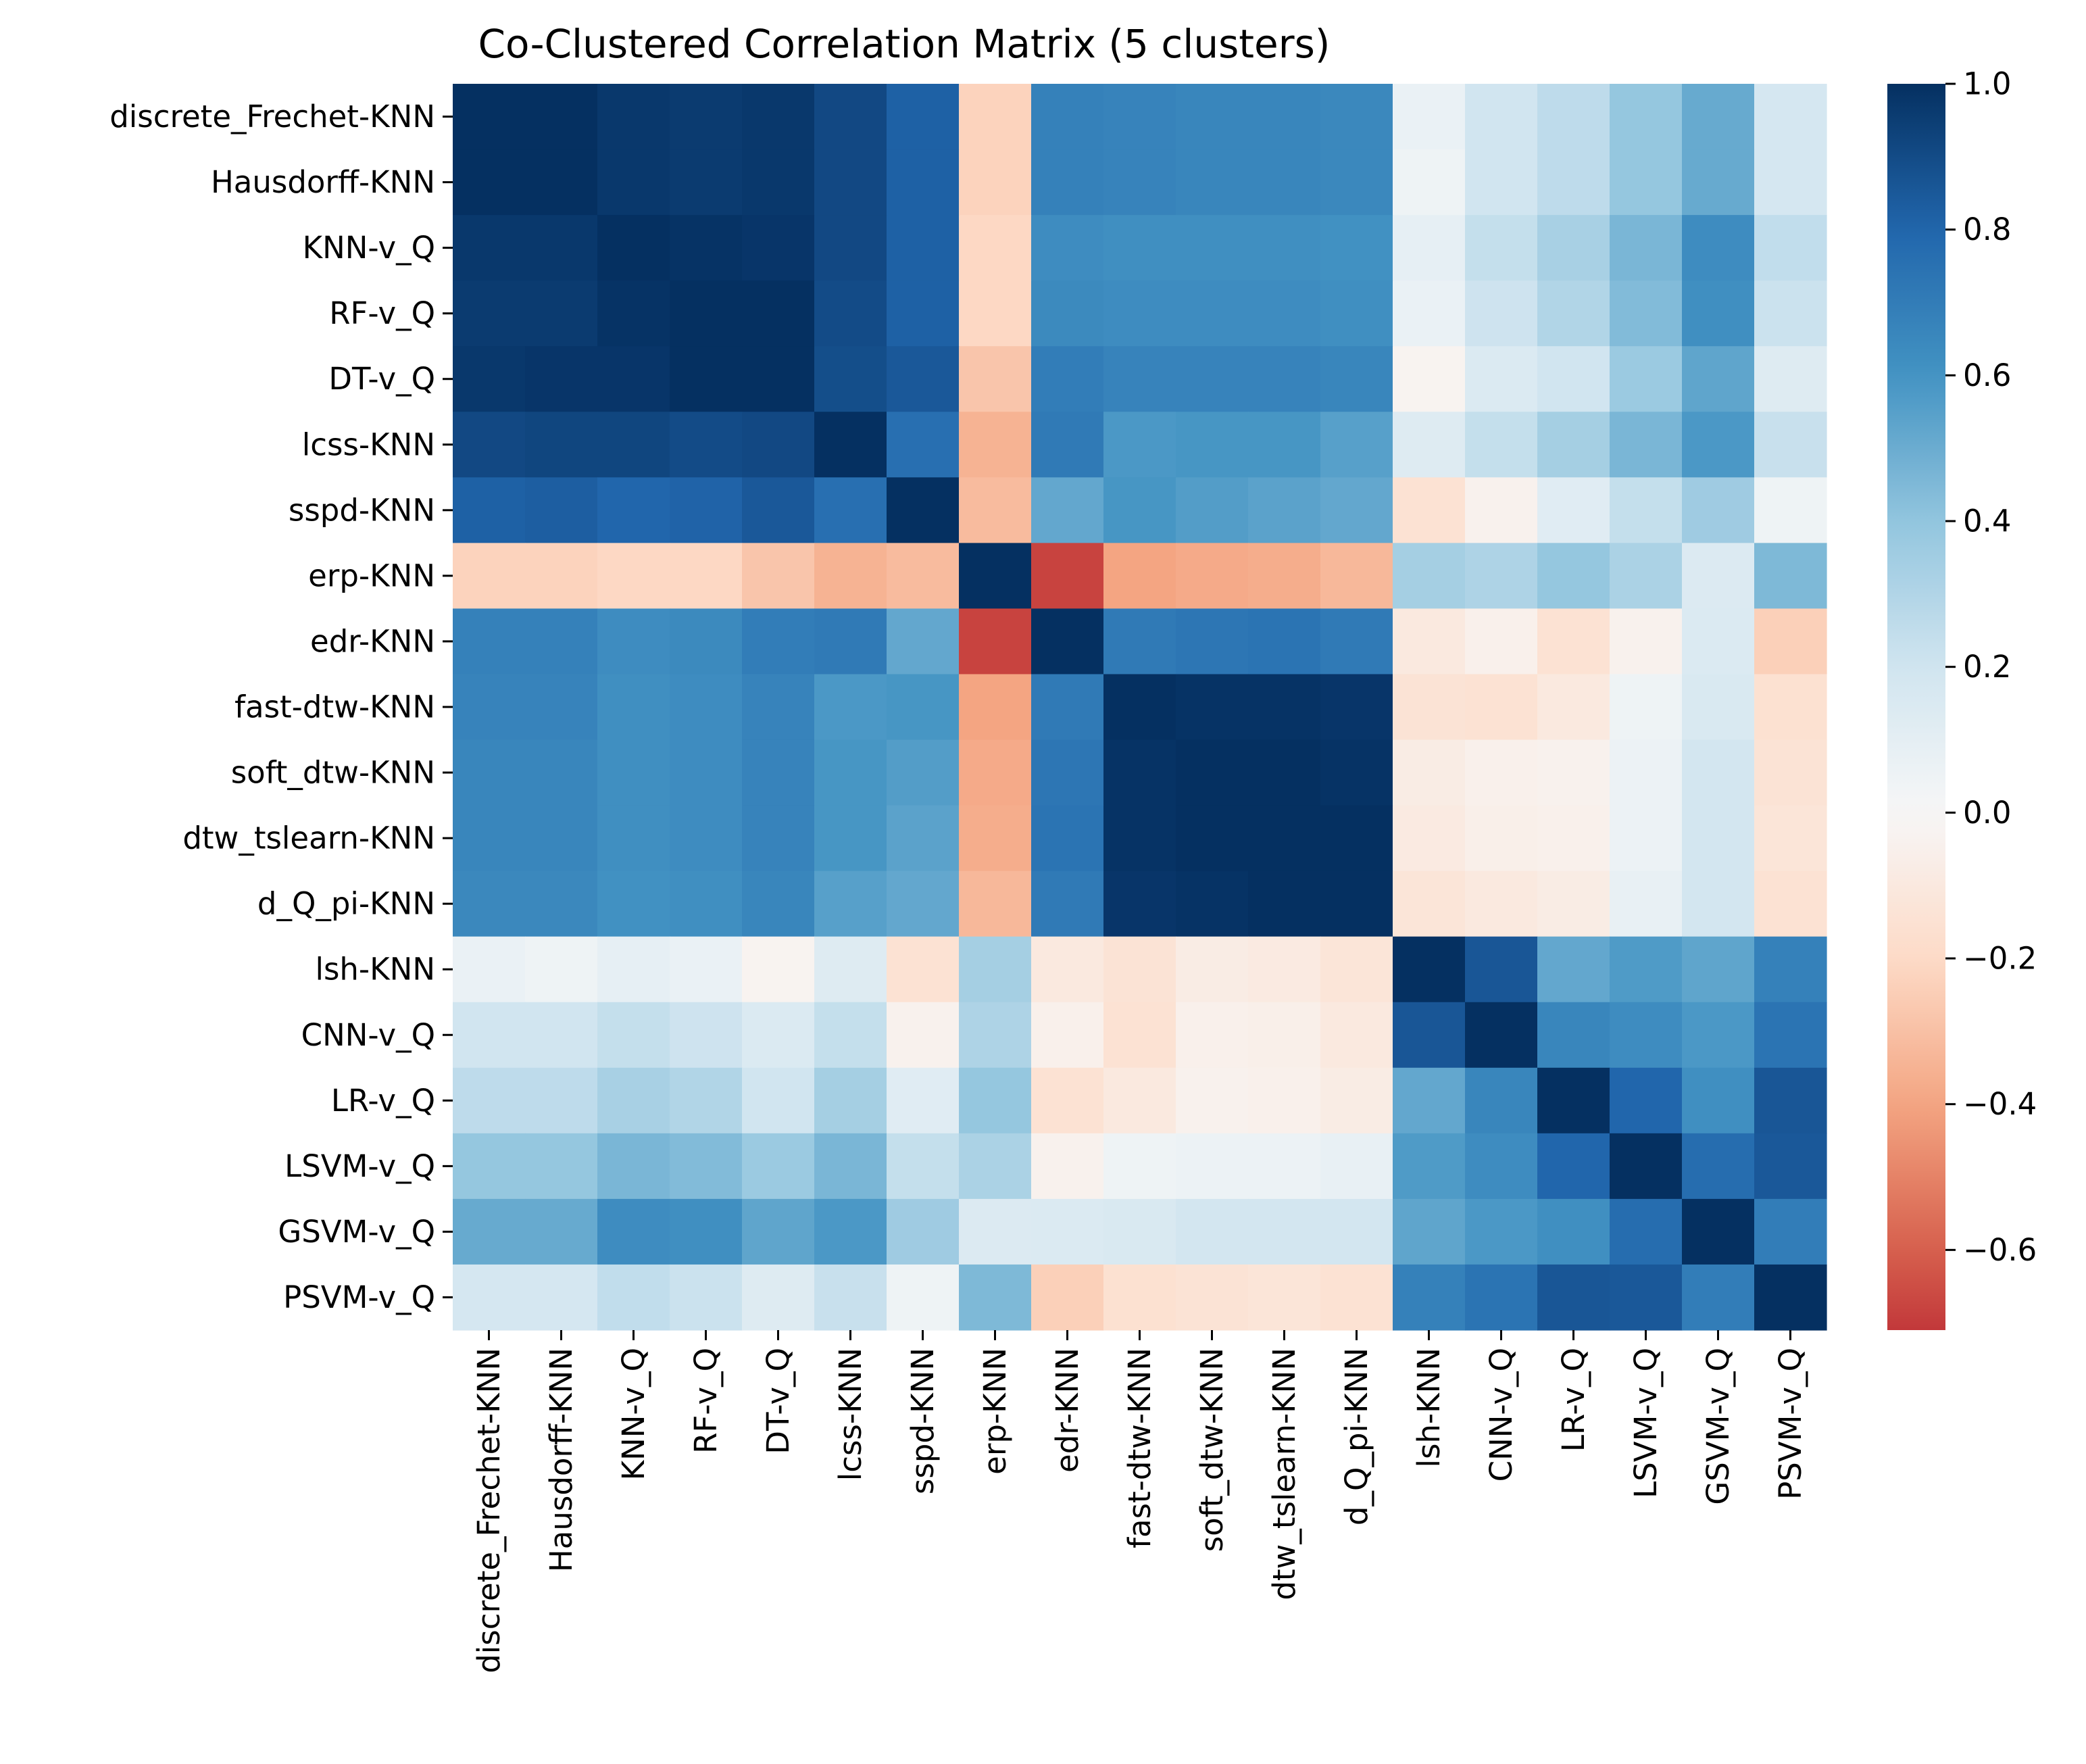 This screenshot has height=1764, width=2086. What do you see at coordinates (923, 1421) in the screenshot?
I see `x-tick-label: sspd-KNN` at bounding box center [923, 1421].